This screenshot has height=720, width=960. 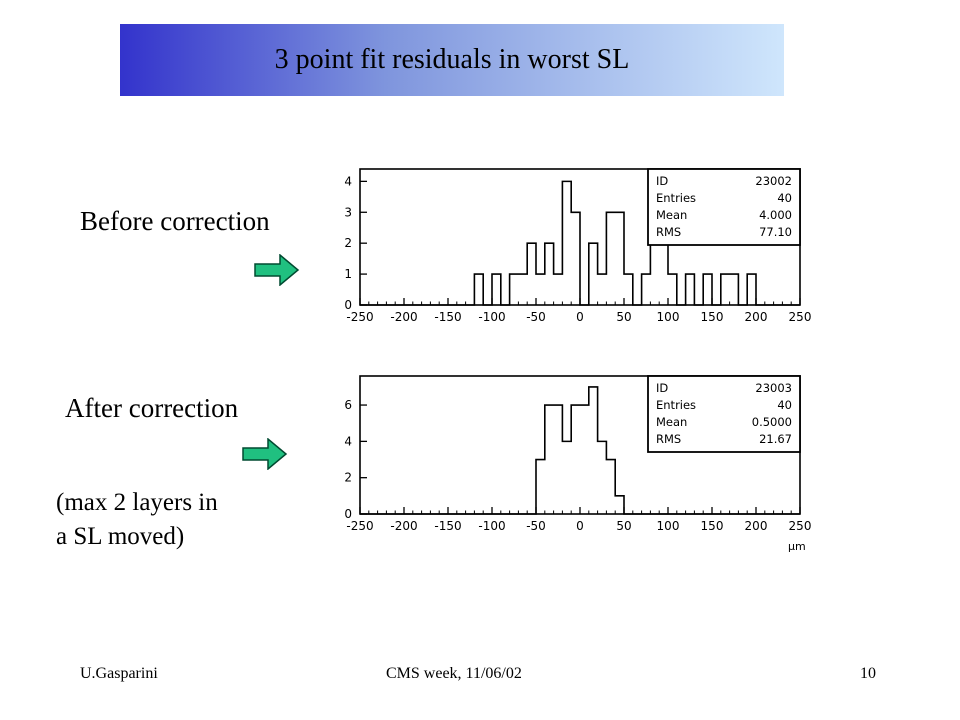 What do you see at coordinates (119, 673) in the screenshot?
I see `footer-author: U.Gasparini` at bounding box center [119, 673].